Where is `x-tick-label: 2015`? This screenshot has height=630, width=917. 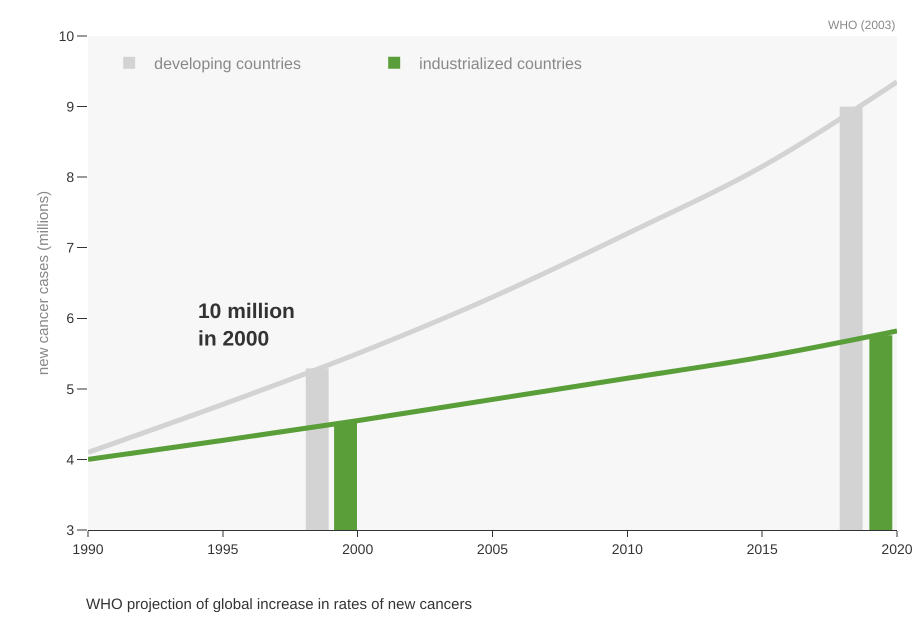 x-tick-label: 2015 is located at coordinates (762, 548).